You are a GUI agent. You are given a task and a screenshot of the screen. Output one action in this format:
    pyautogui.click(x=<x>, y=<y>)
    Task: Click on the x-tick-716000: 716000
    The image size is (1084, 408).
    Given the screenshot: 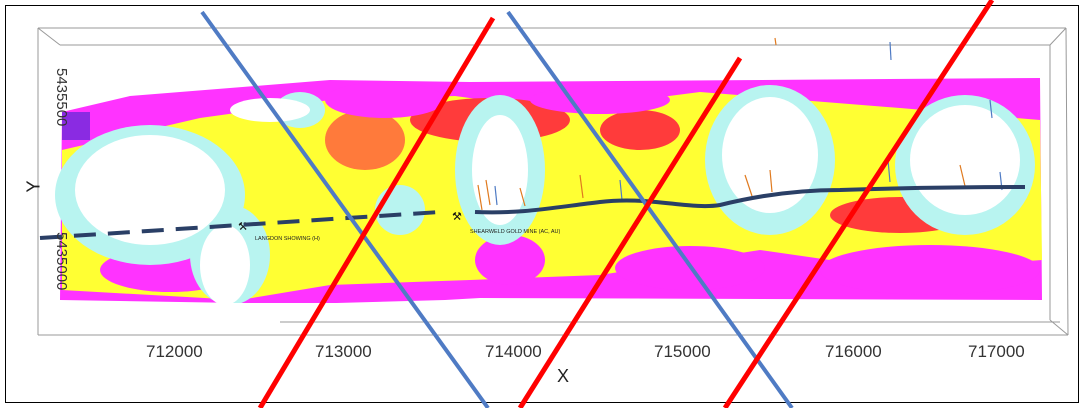 What is the action you would take?
    pyautogui.click(x=853, y=351)
    